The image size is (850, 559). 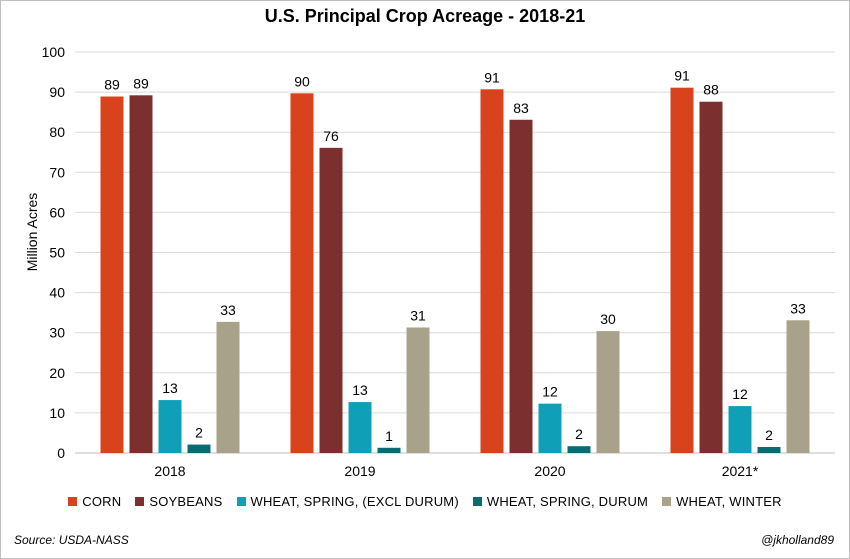 What do you see at coordinates (57, 172) in the screenshot?
I see `y-tick-label: 70` at bounding box center [57, 172].